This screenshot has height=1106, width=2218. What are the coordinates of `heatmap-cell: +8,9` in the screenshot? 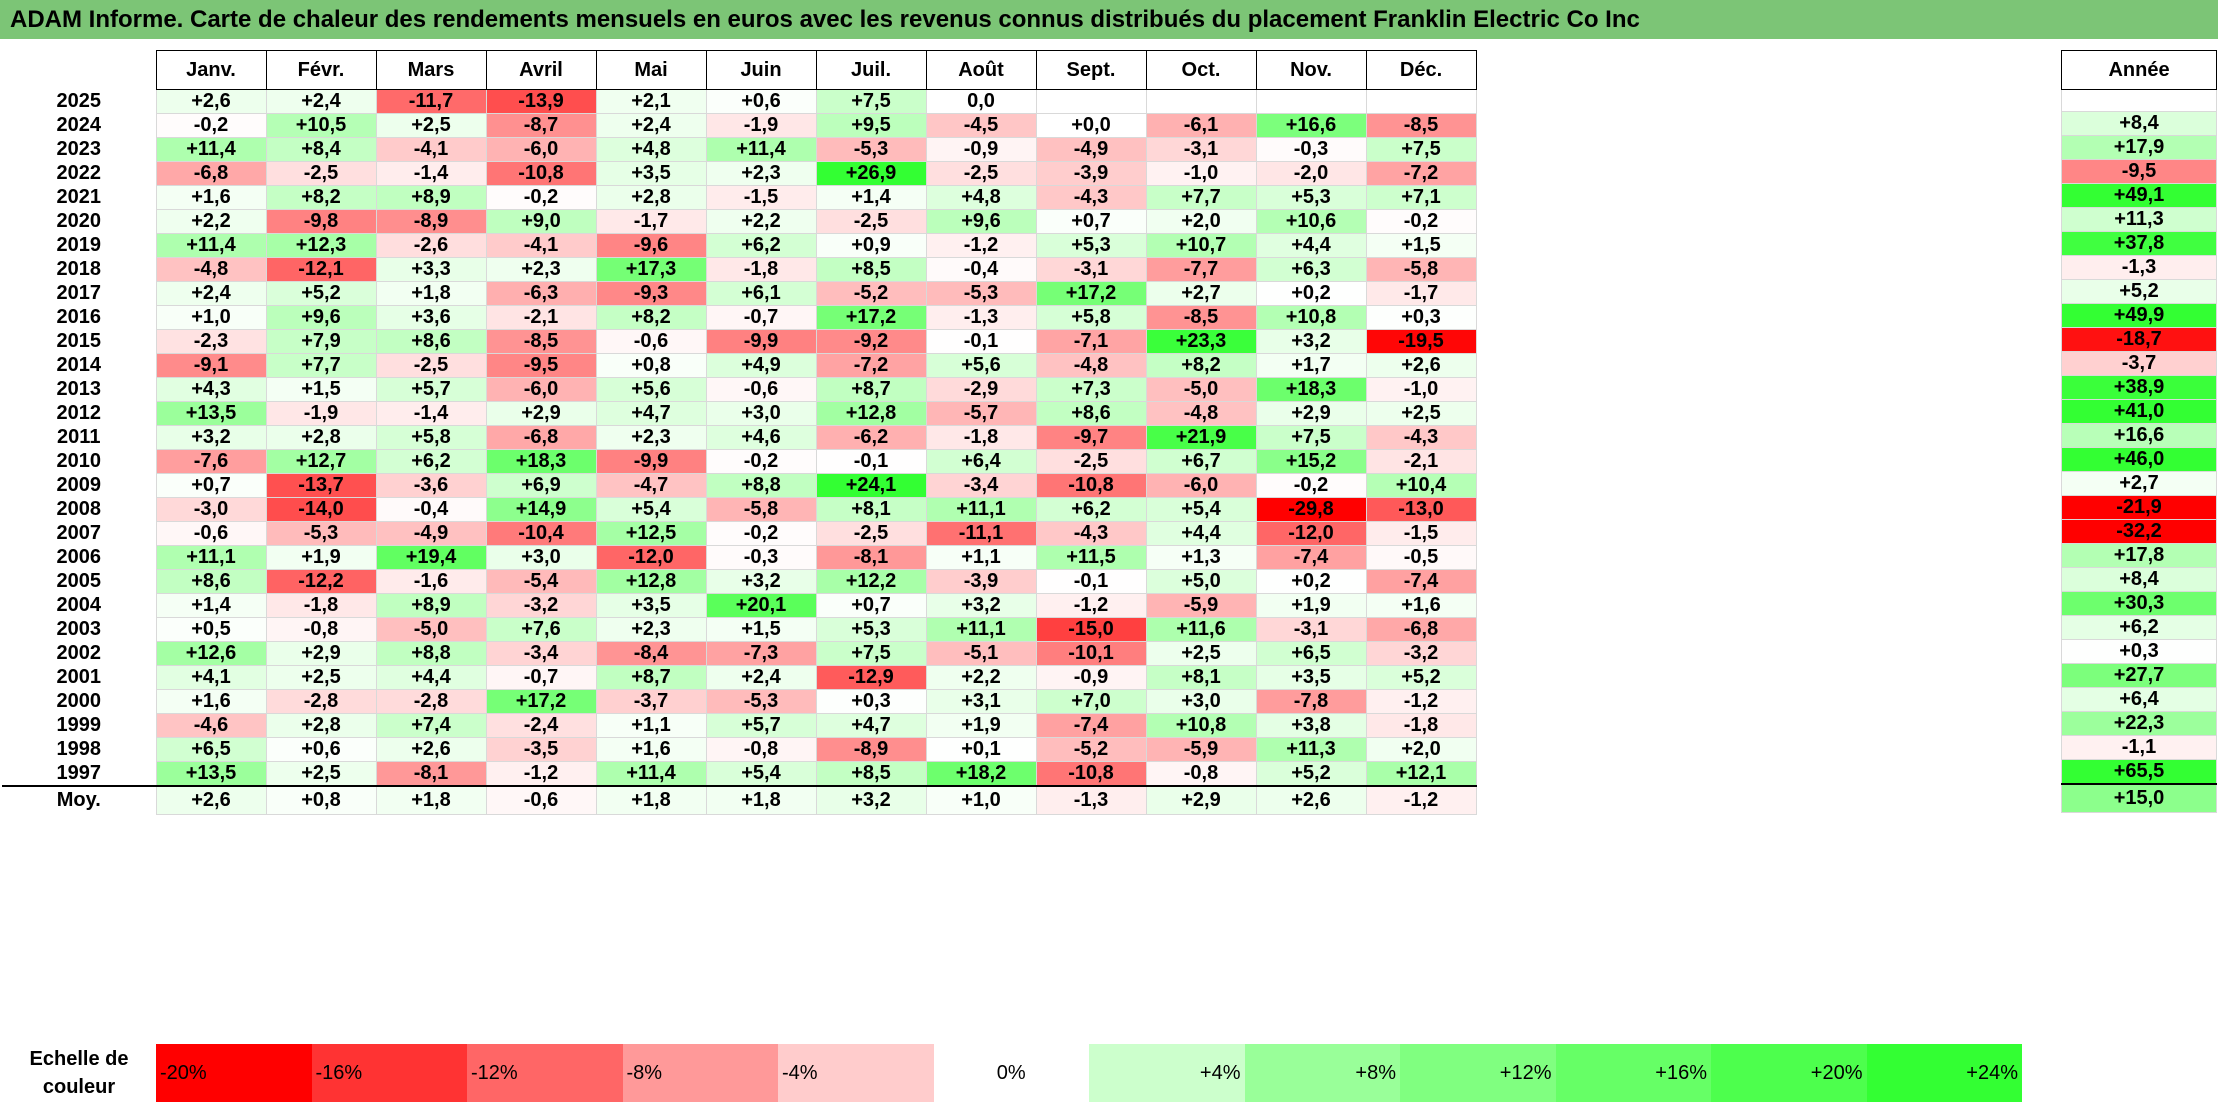 It's located at (431, 605).